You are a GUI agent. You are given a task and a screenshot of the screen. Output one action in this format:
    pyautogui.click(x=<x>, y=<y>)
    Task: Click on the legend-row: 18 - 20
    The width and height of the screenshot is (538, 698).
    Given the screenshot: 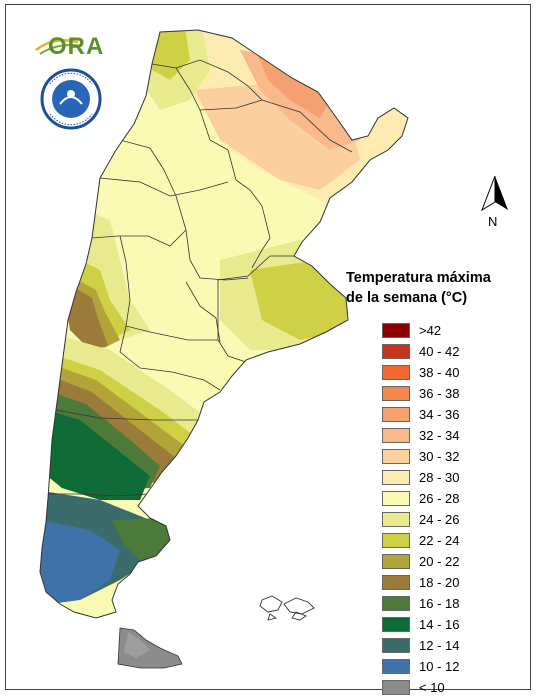 What is the action you would take?
    pyautogui.click(x=445, y=582)
    